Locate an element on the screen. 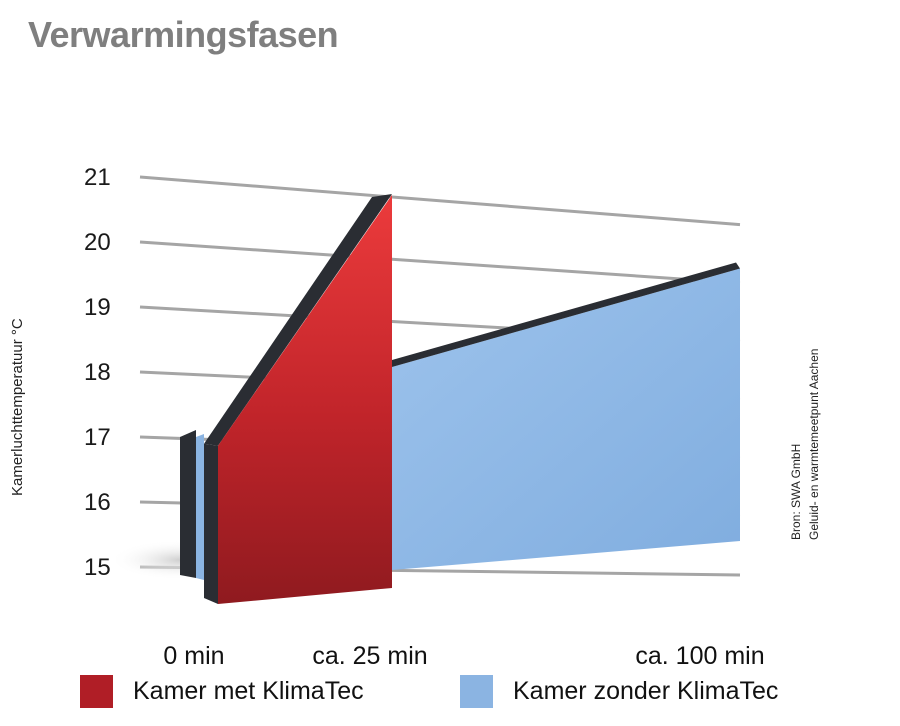 The width and height of the screenshot is (900, 726). y-tick-label: 20 is located at coordinates (97, 242).